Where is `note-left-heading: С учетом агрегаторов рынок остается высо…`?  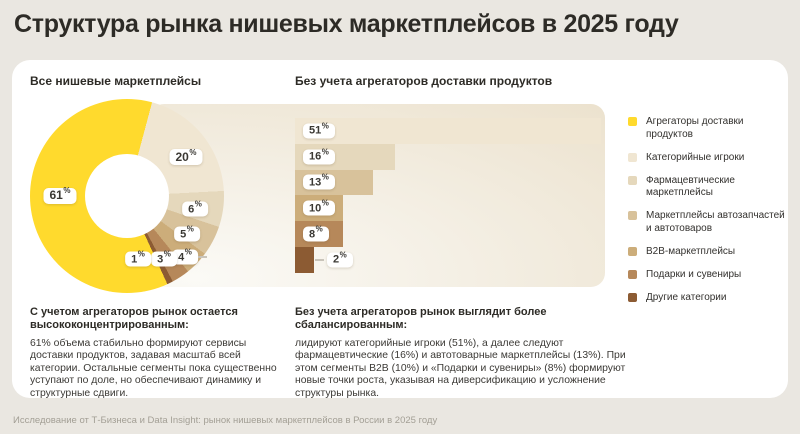 note-left-heading: С учетом агрегаторов рынок остается высо… is located at coordinates (134, 318).